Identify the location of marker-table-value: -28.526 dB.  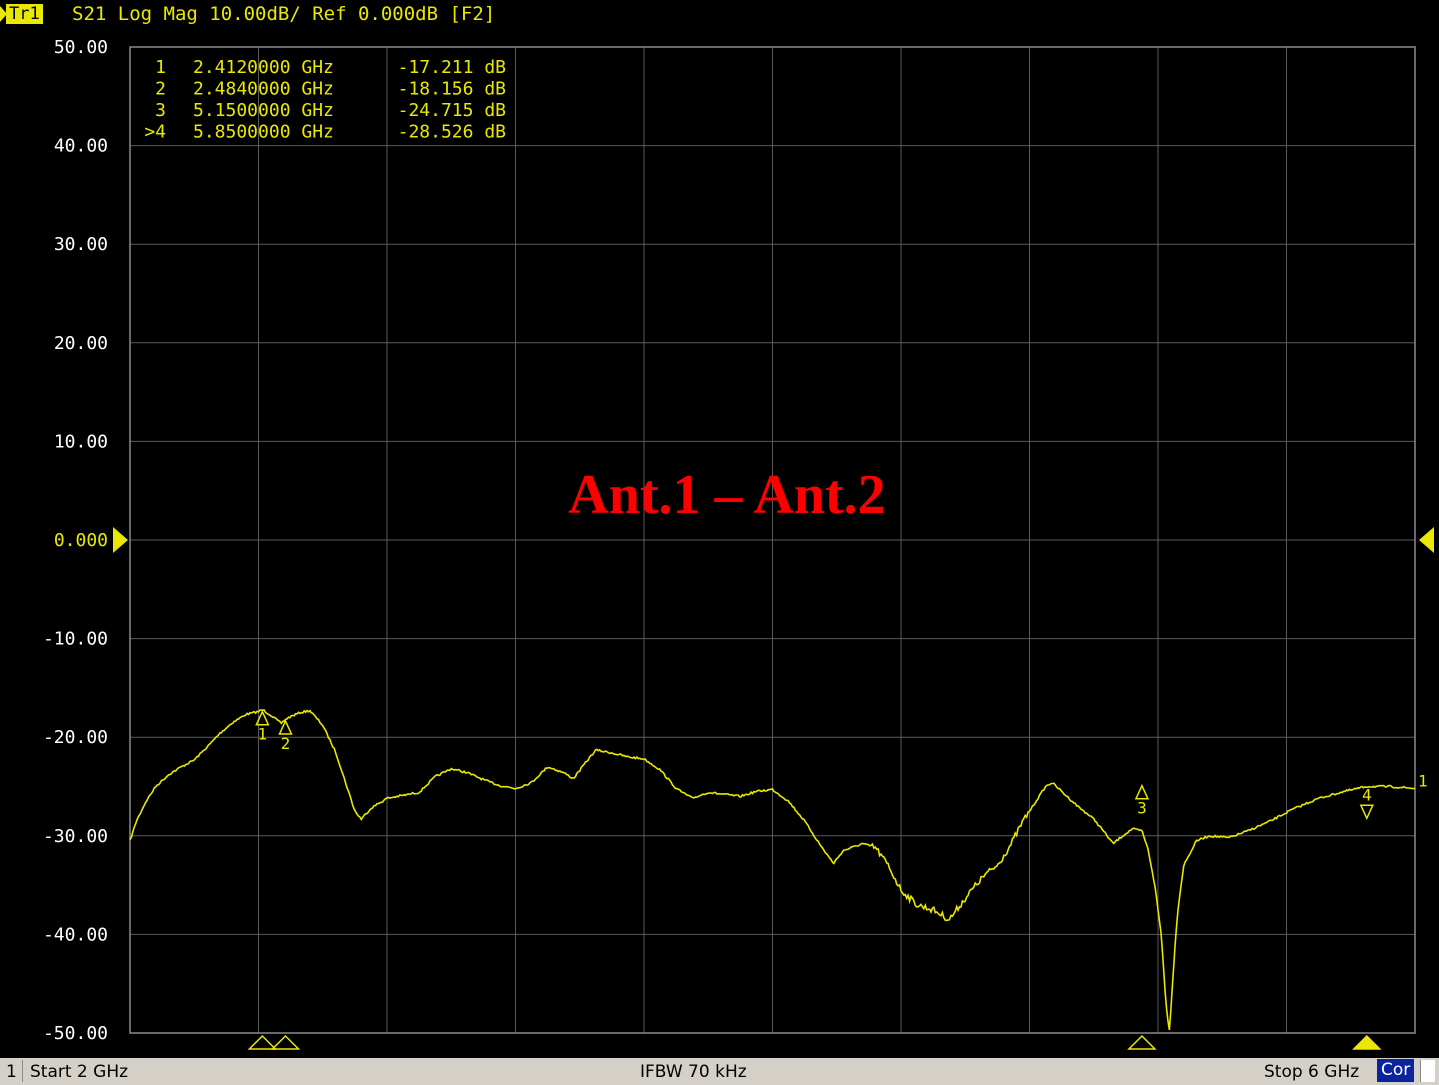
(452, 132).